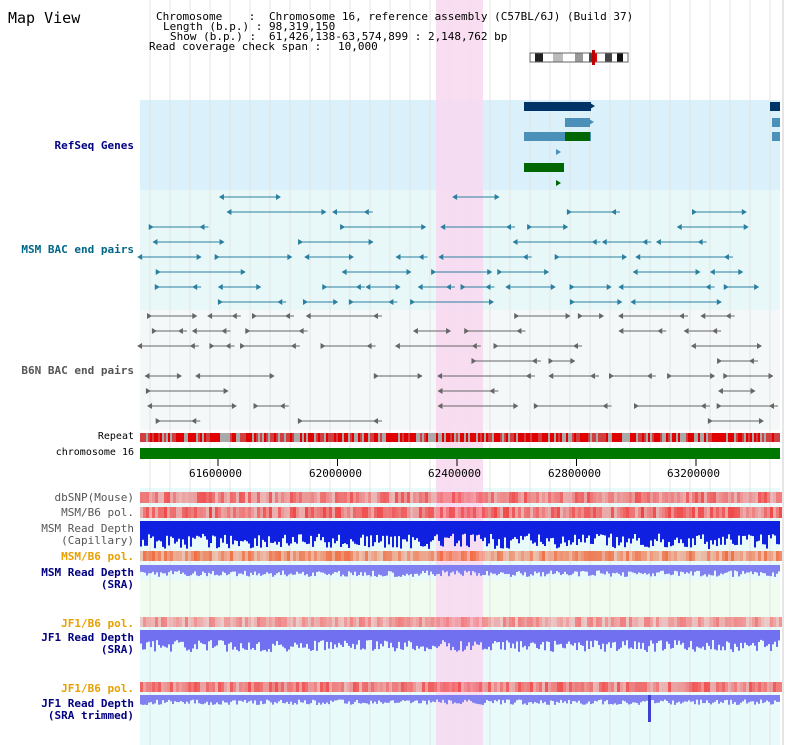  What do you see at coordinates (94, 497) in the screenshot?
I see `track-label-dbsnp: dbSNP(Mouse)` at bounding box center [94, 497].